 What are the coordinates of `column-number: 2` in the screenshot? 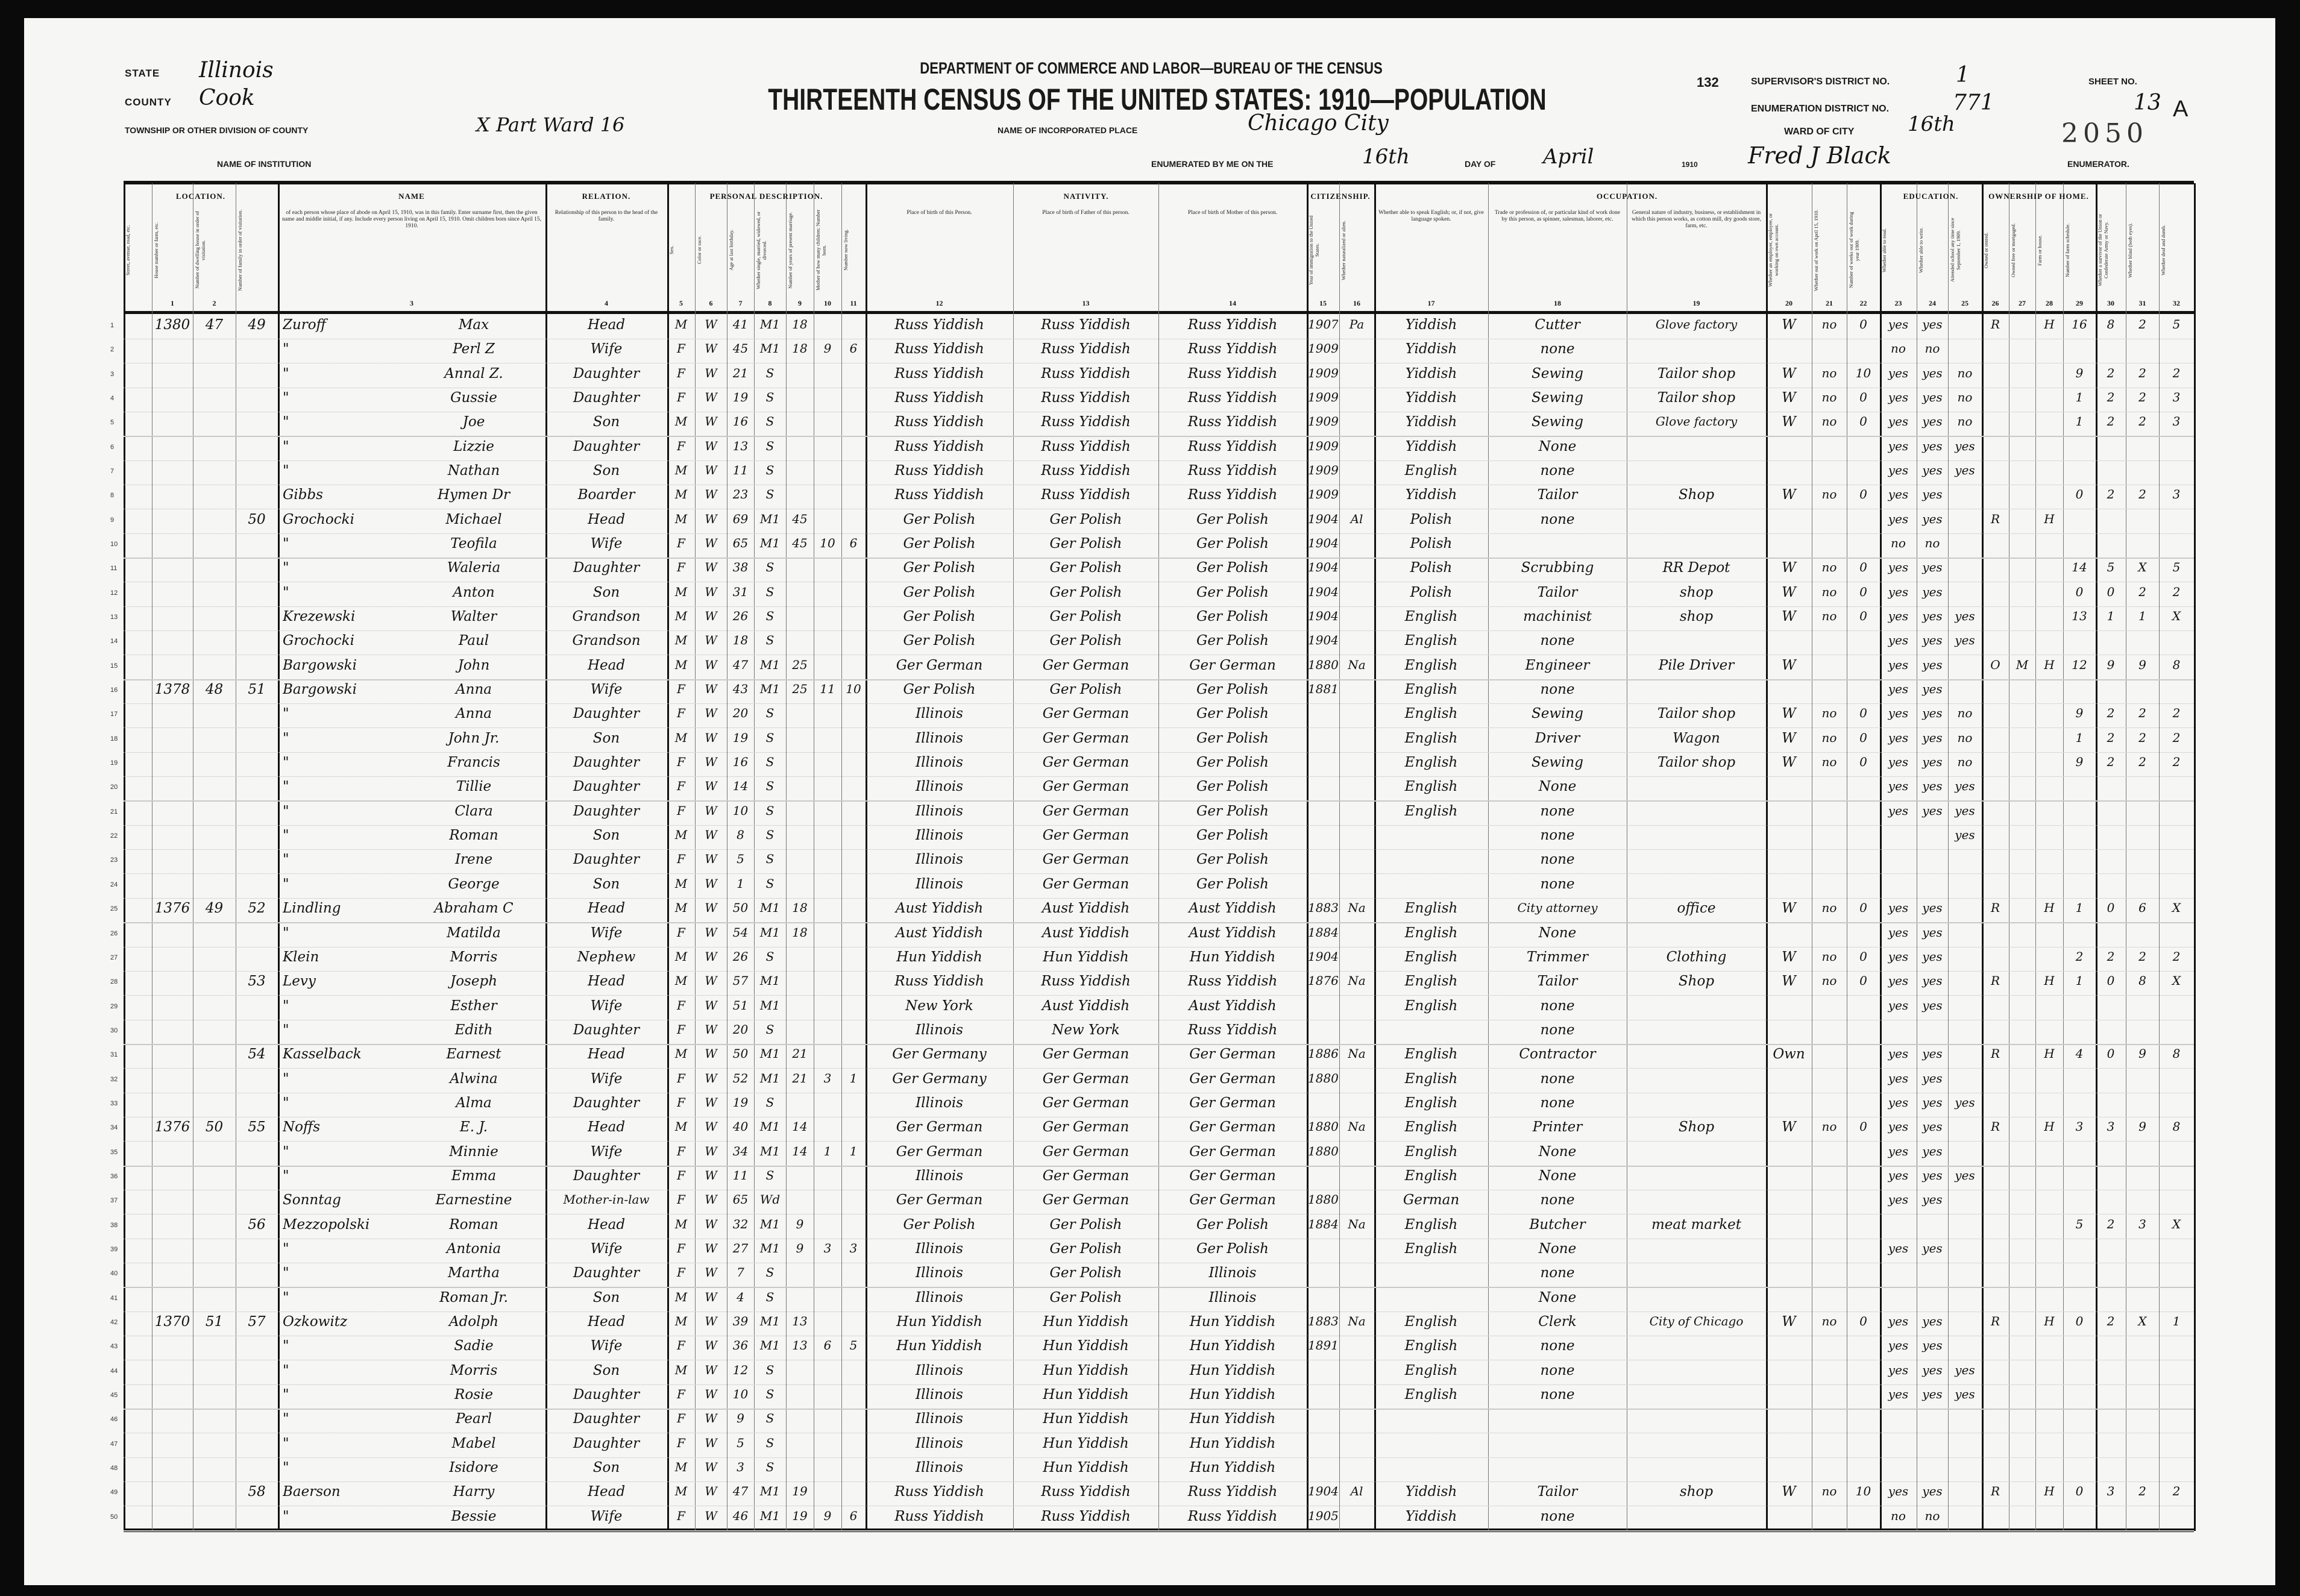 It's located at (214, 303).